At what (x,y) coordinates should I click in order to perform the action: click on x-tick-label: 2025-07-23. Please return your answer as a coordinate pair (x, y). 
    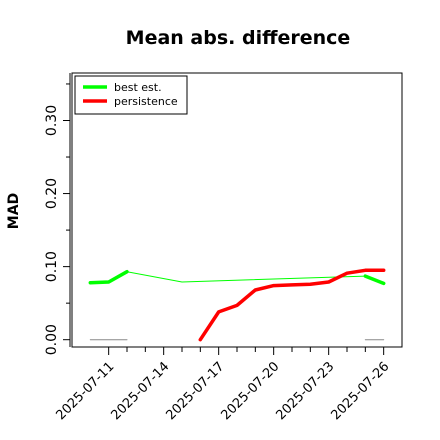
    Looking at the image, I should click on (305, 391).